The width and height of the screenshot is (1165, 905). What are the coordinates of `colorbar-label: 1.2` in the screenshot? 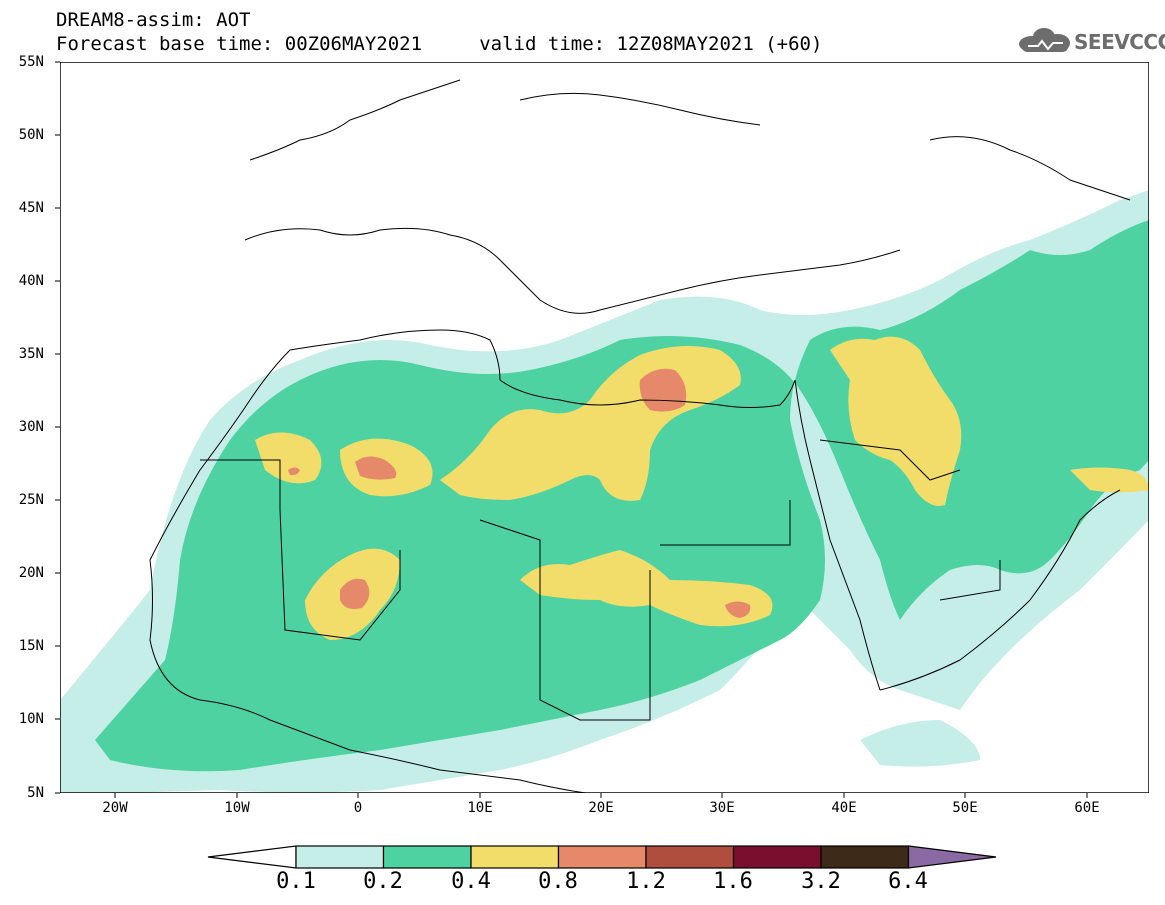 It's located at (646, 881).